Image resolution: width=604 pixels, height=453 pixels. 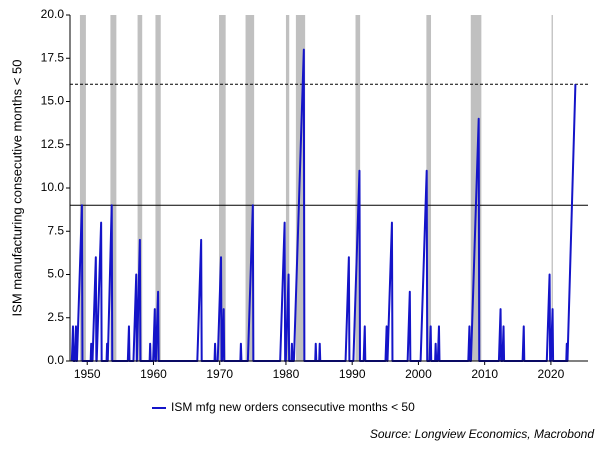 What do you see at coordinates (482, 434) in the screenshot?
I see `source: Source: Longview Economics, Macrobond` at bounding box center [482, 434].